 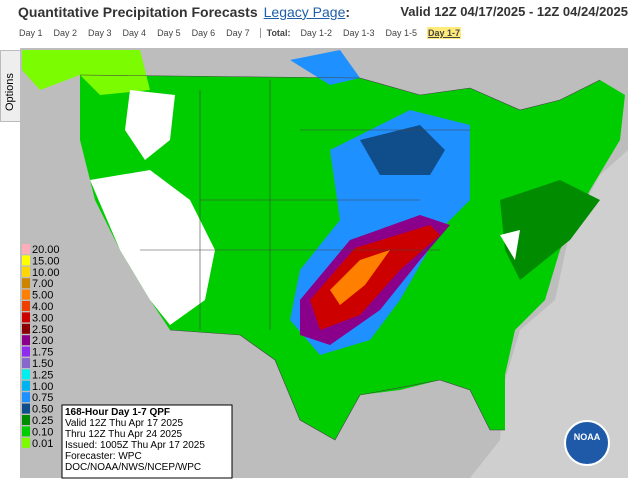 What do you see at coordinates (316, 33) in the screenshot?
I see `total-tab: Day 1-2` at bounding box center [316, 33].